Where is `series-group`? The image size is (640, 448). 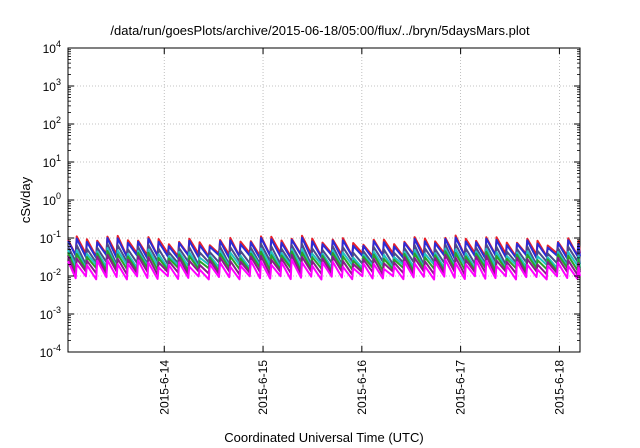
series-group is located at coordinates (324, 257).